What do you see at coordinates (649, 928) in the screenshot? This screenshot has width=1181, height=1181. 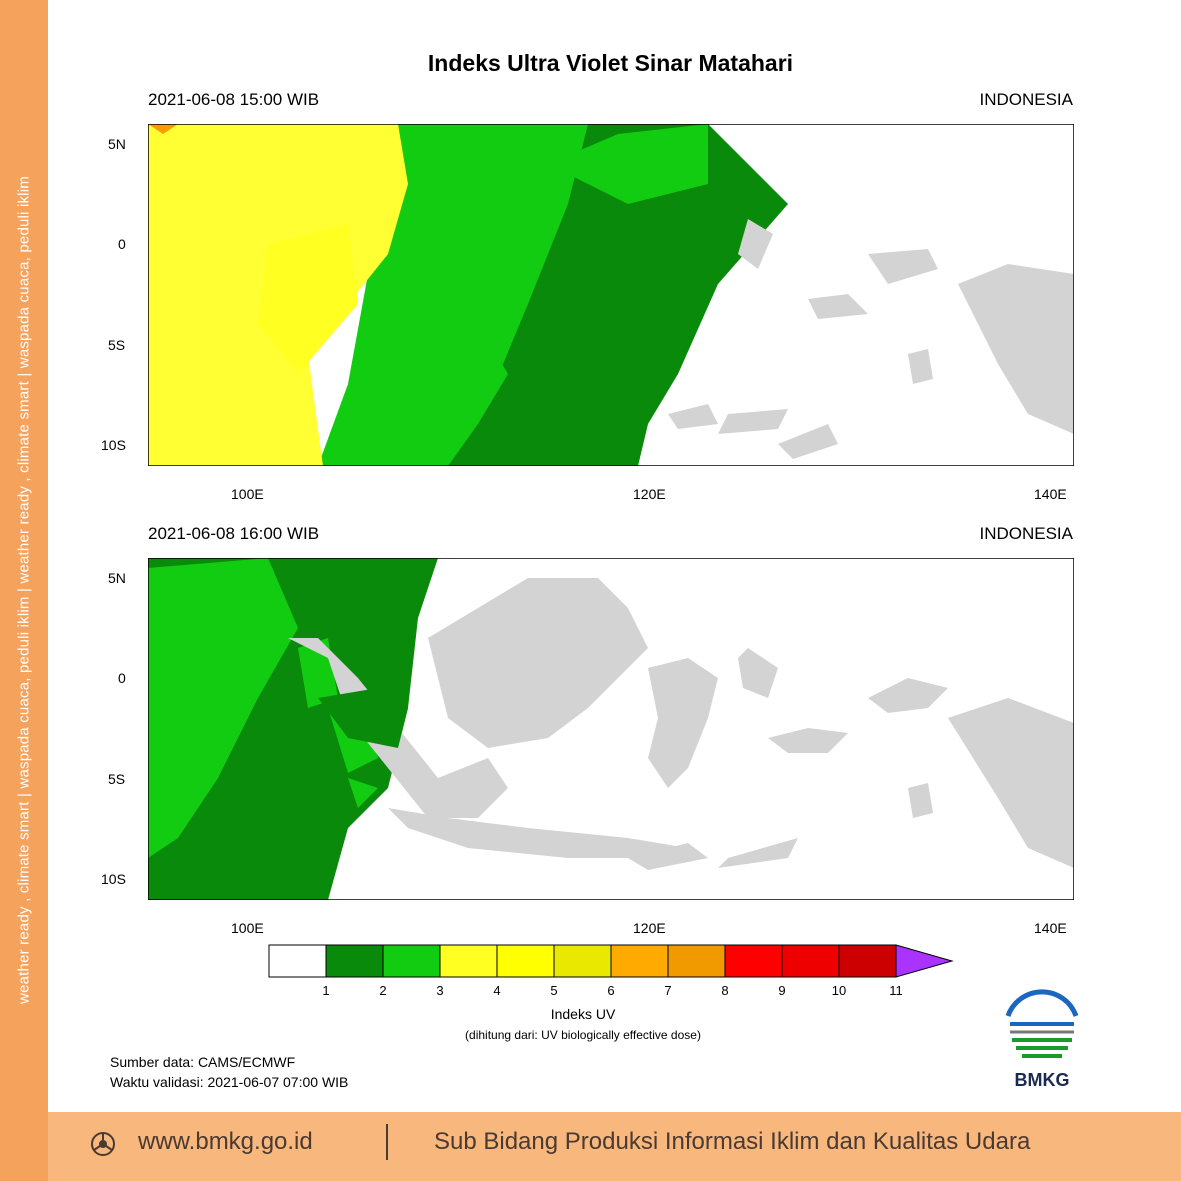 I see `p2-lon-120e: 120E` at bounding box center [649, 928].